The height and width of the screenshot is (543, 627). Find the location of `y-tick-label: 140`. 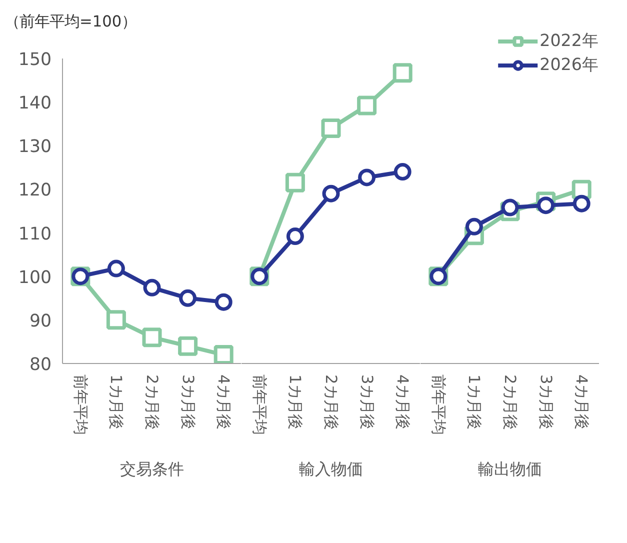

y-tick-label: 140 is located at coordinates (35, 104).